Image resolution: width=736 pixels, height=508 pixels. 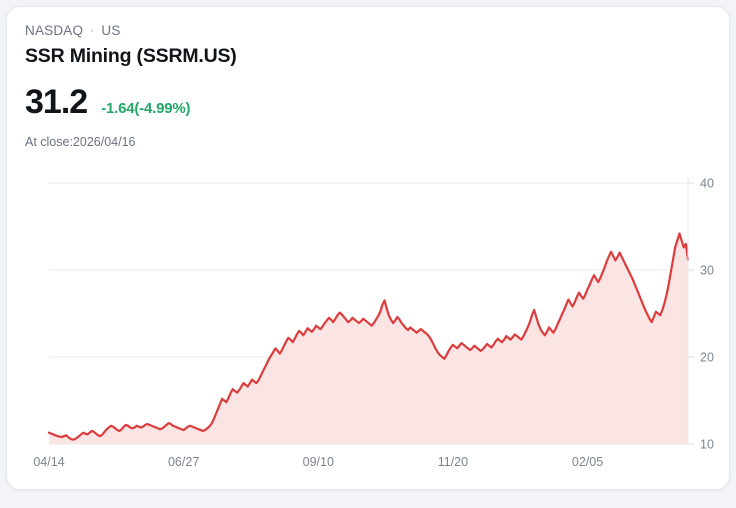 I want to click on y-axis-tick-label: 10, so click(x=707, y=444).